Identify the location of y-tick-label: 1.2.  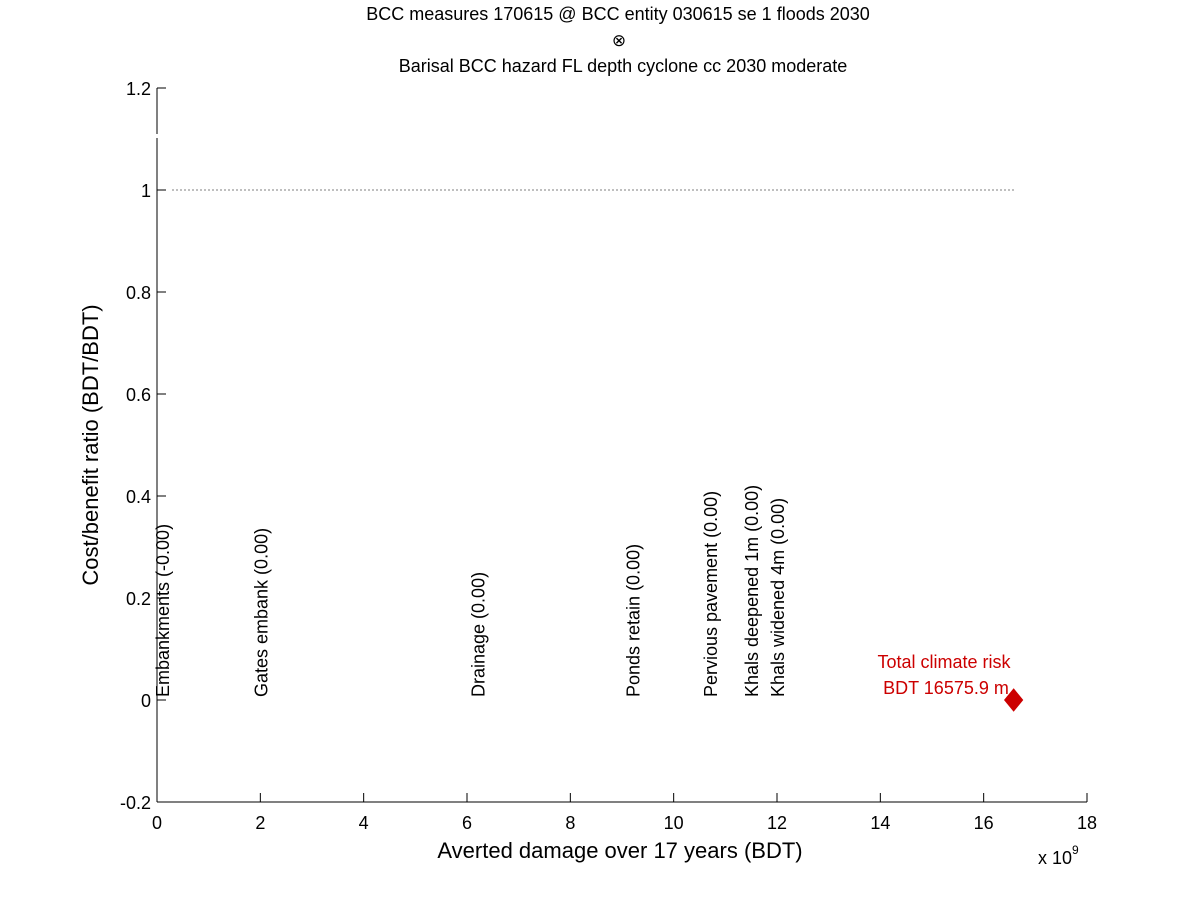
(138, 89).